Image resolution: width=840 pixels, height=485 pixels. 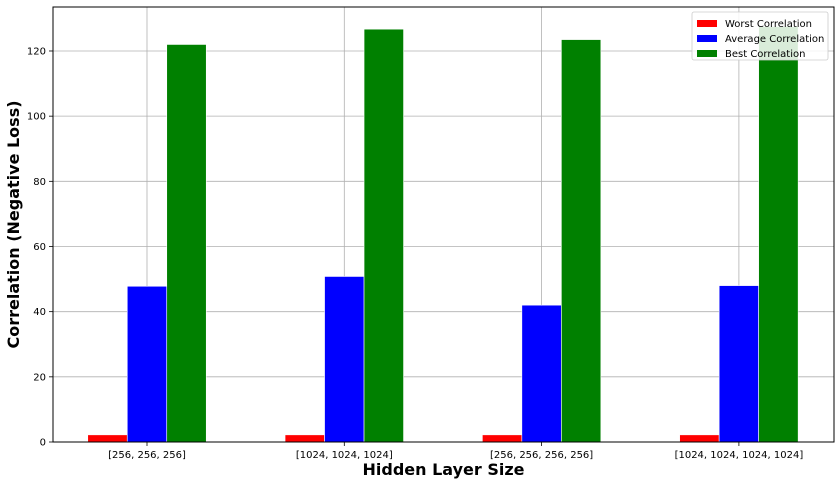 I want to click on y-tick-label: 40, so click(x=39, y=312).